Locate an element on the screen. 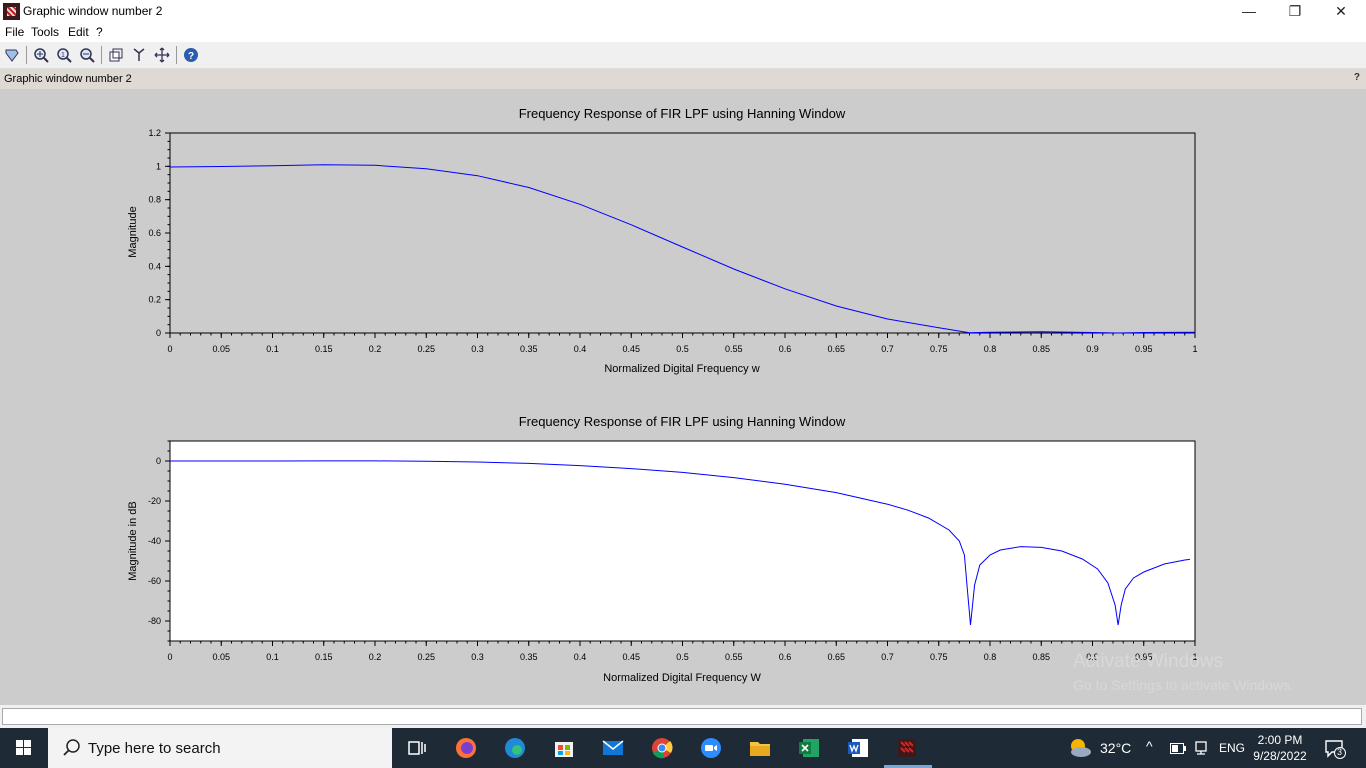 The width and height of the screenshot is (1366, 768). chevron-up-icon: ^ is located at coordinates (1149, 746).